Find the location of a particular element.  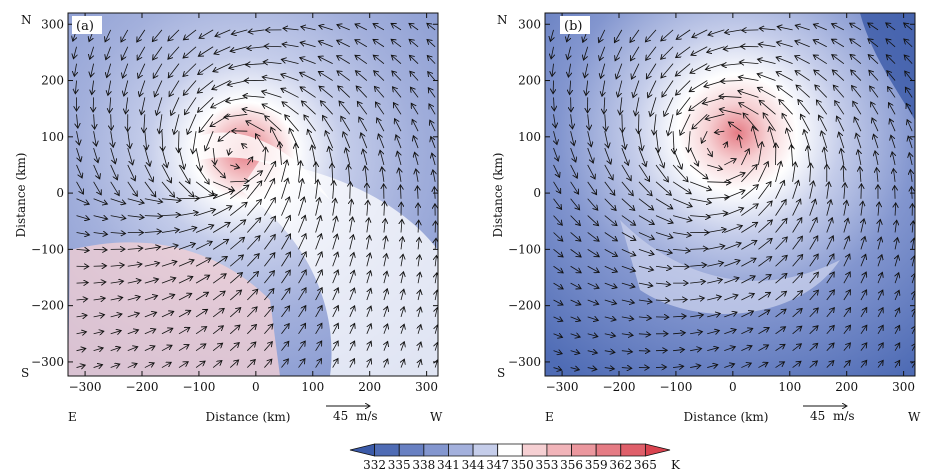

panel-b-cold-corner is located at coordinates (887, 66).